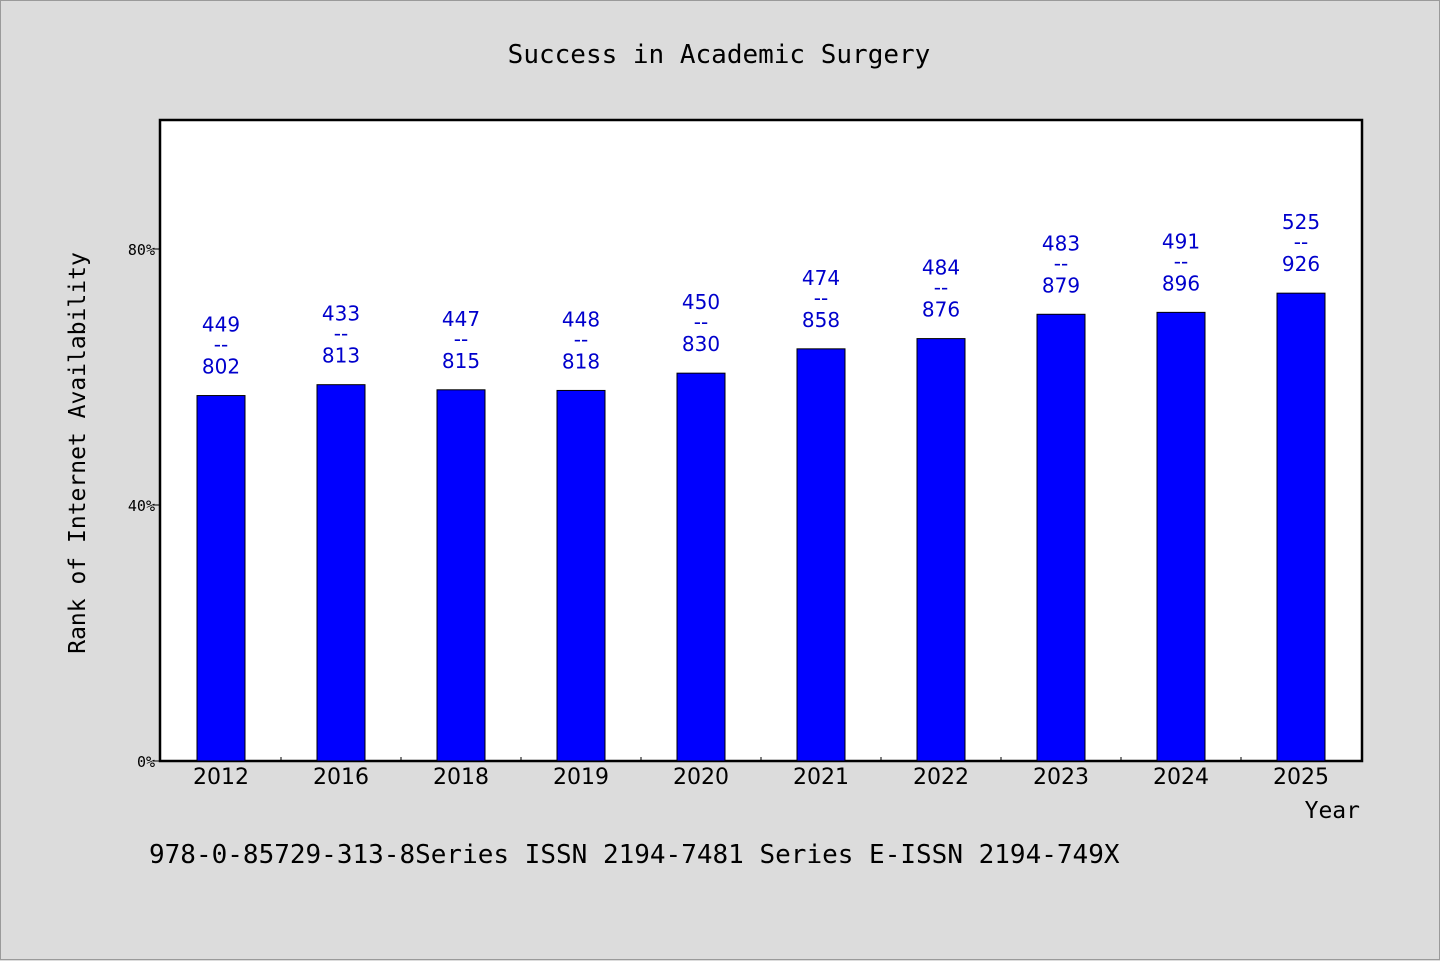 The width and height of the screenshot is (1440, 961). I want to click on data-label-2025-sep: --, so click(1301, 242).